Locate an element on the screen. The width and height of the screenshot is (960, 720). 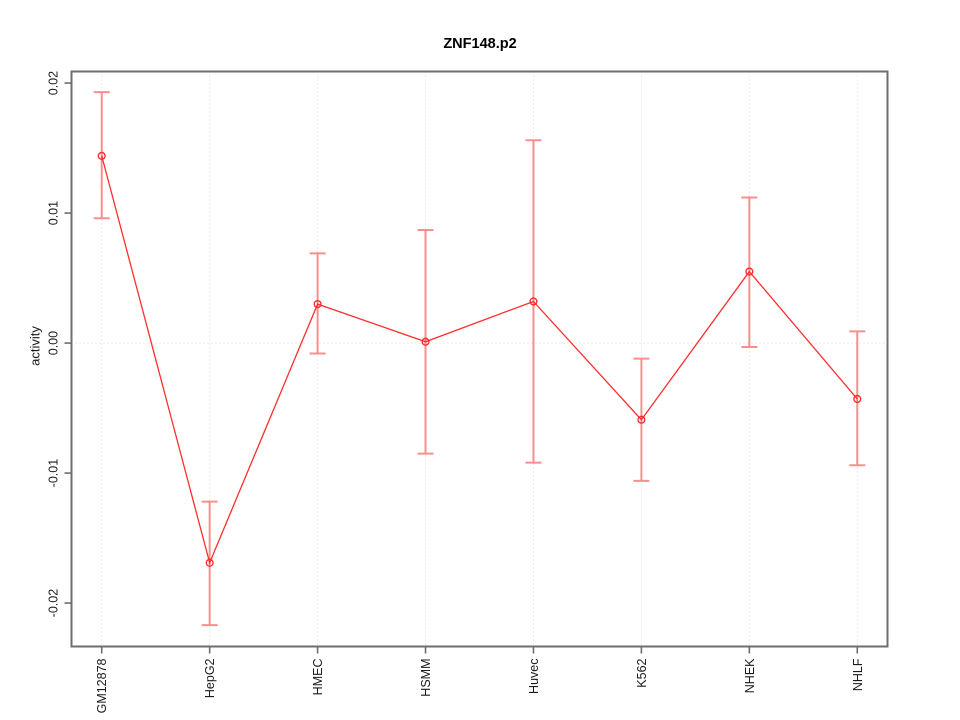
x-tick-label: HepG2 is located at coordinates (210, 678).